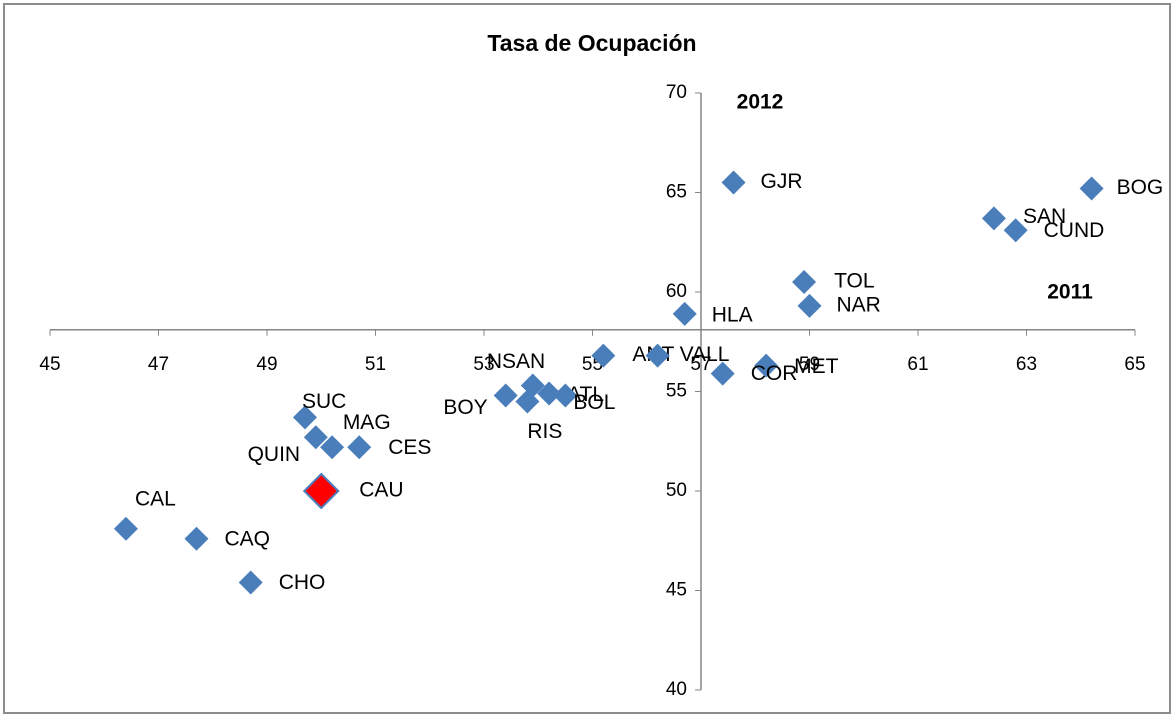 The image size is (1172, 720). I want to click on point-label: TOL, so click(854, 281).